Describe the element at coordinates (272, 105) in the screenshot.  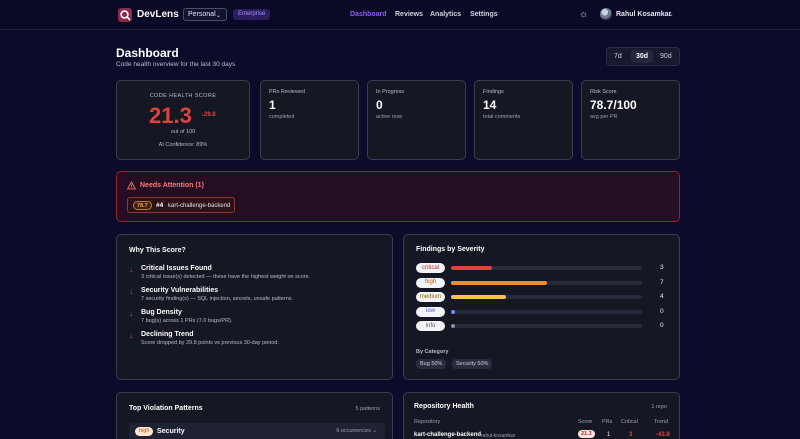
I see `metric-value: 1` at that location.